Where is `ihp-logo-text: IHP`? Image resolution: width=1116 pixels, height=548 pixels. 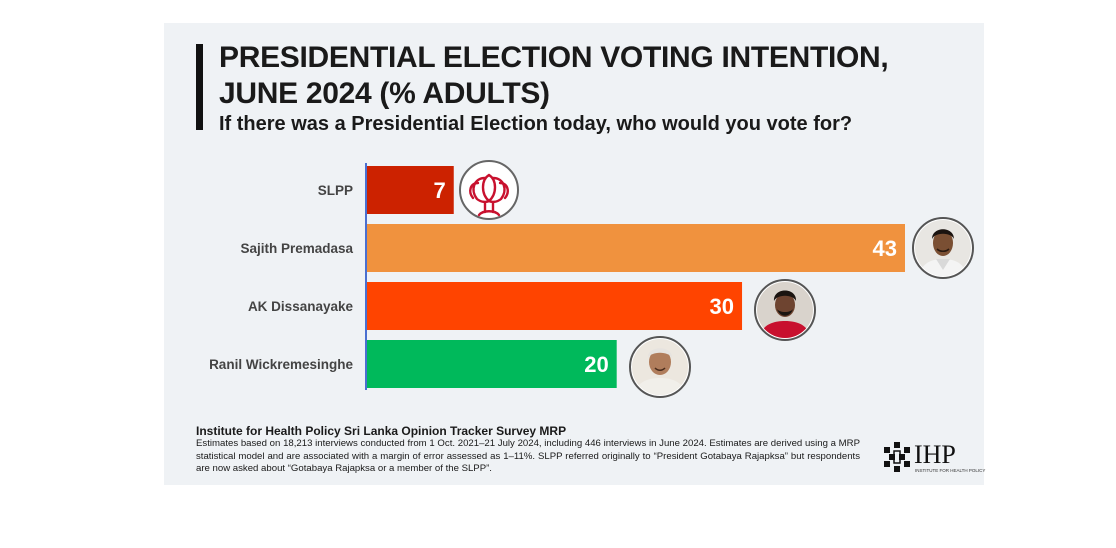 ihp-logo-text: IHP is located at coordinates (935, 454).